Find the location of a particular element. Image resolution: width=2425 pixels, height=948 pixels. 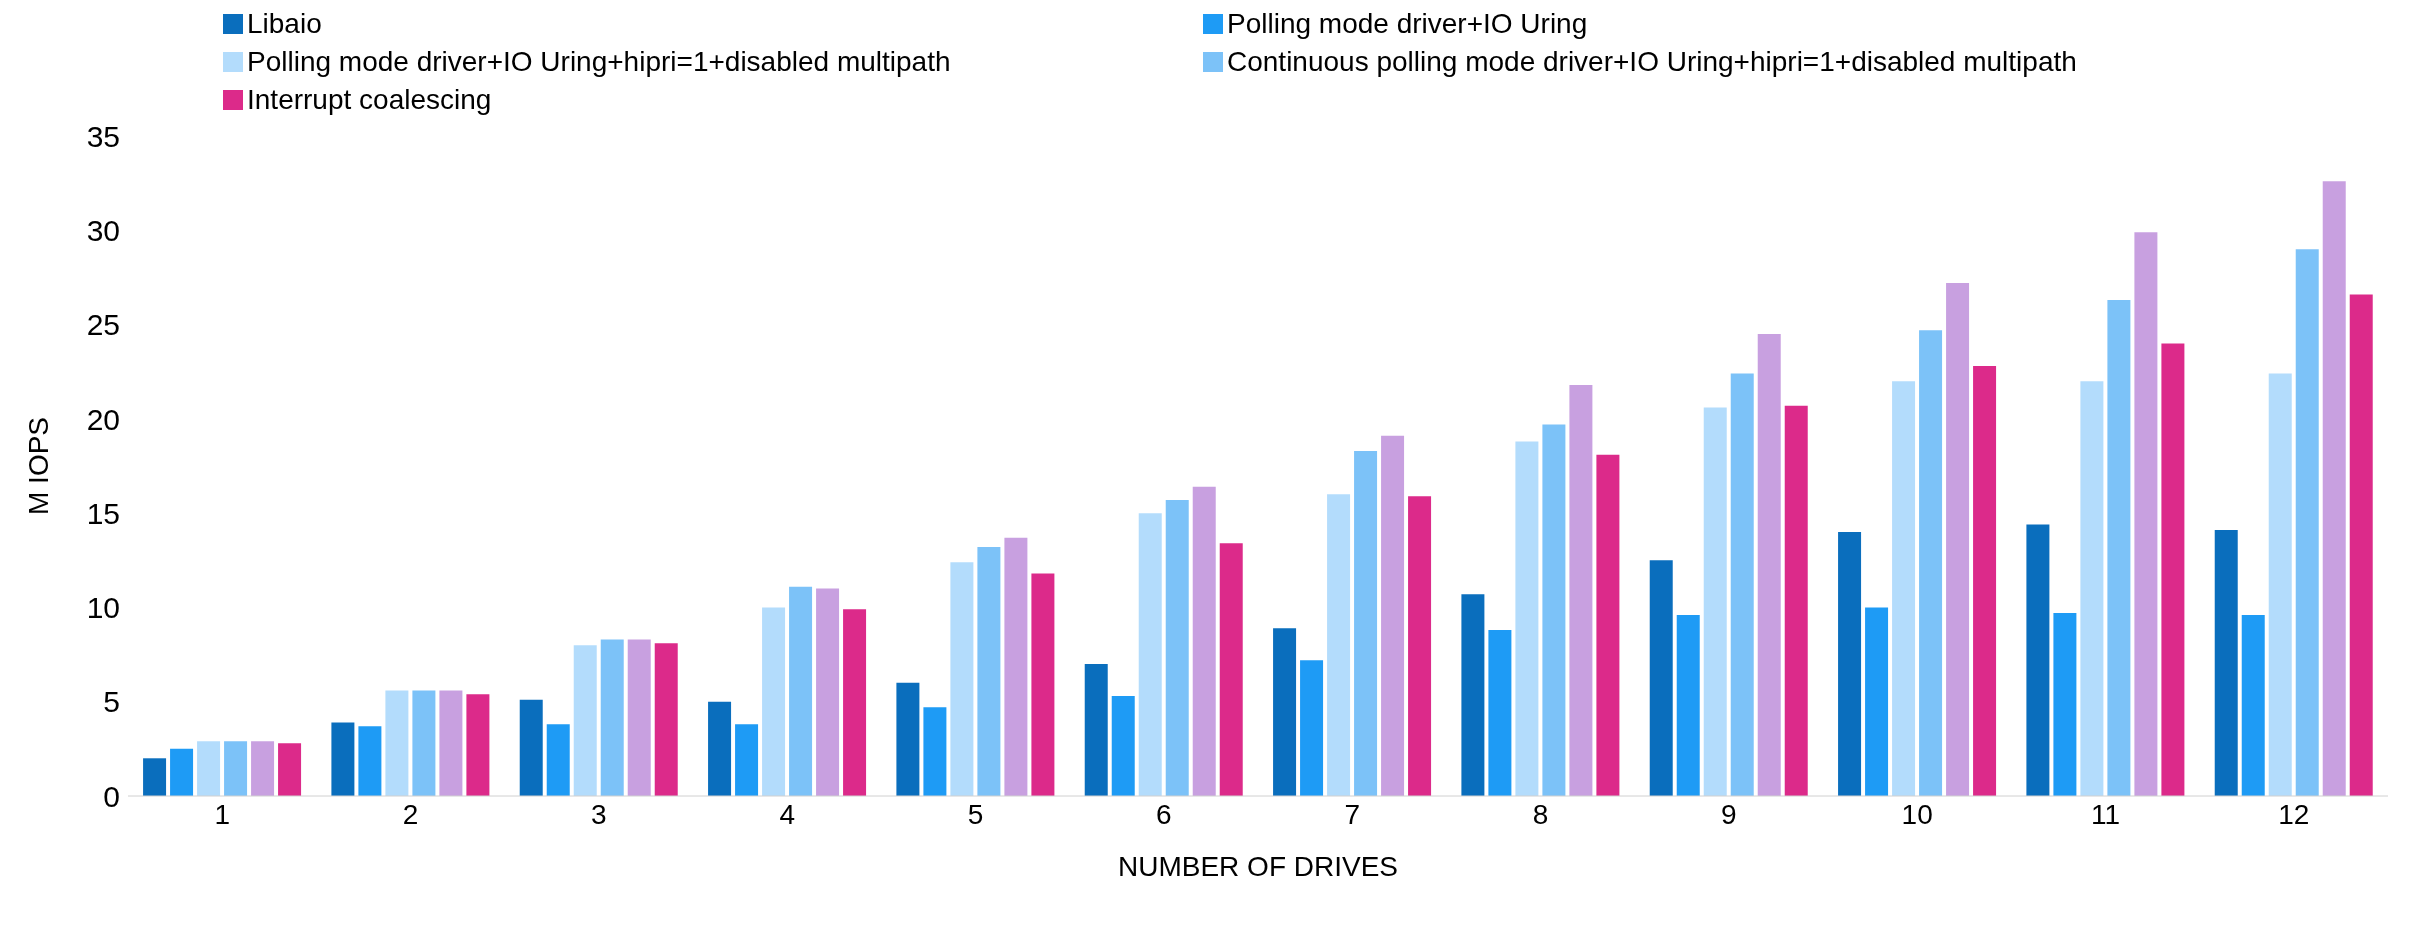

x-tick-label: 12 is located at coordinates (2294, 814).